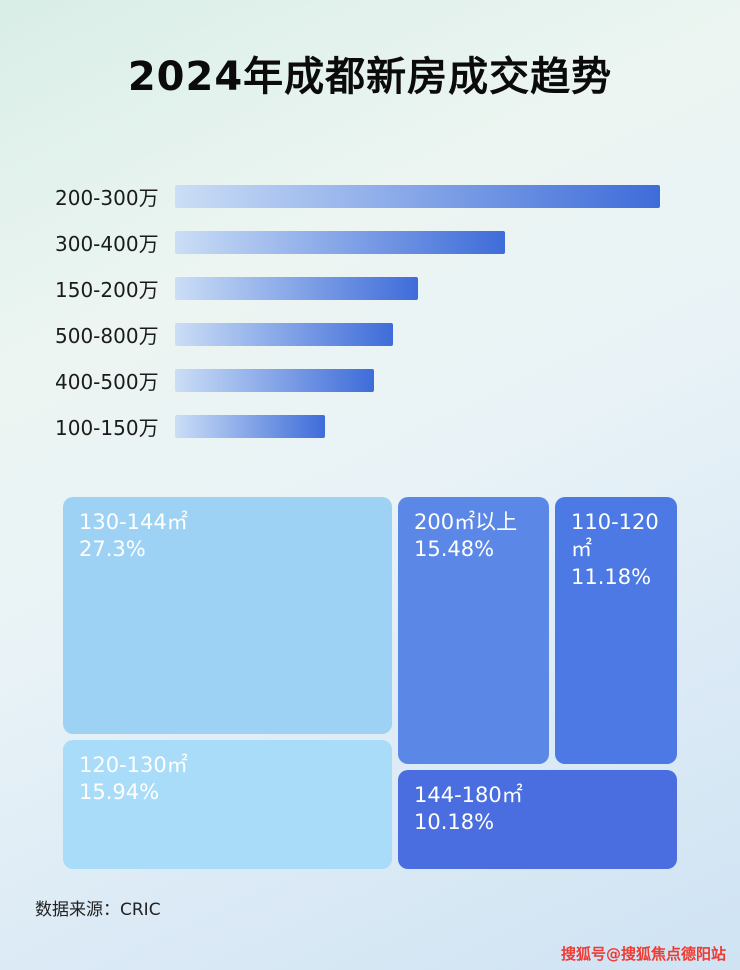  What do you see at coordinates (370, 77) in the screenshot?
I see `page-title: 2024年成都新房成交趋势` at bounding box center [370, 77].